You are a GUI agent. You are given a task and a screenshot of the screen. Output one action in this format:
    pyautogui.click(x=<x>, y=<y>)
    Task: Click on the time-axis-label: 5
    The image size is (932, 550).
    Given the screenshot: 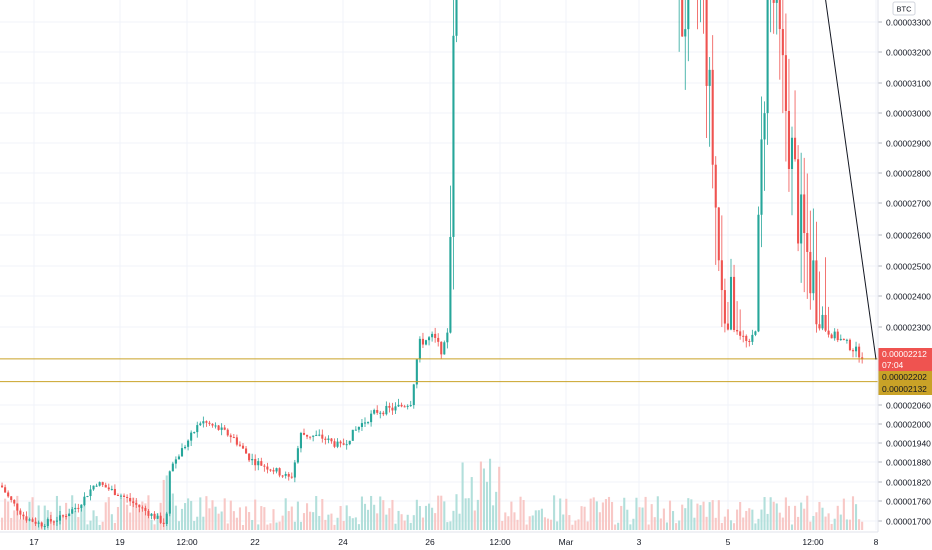 What is the action you would take?
    pyautogui.click(x=728, y=542)
    